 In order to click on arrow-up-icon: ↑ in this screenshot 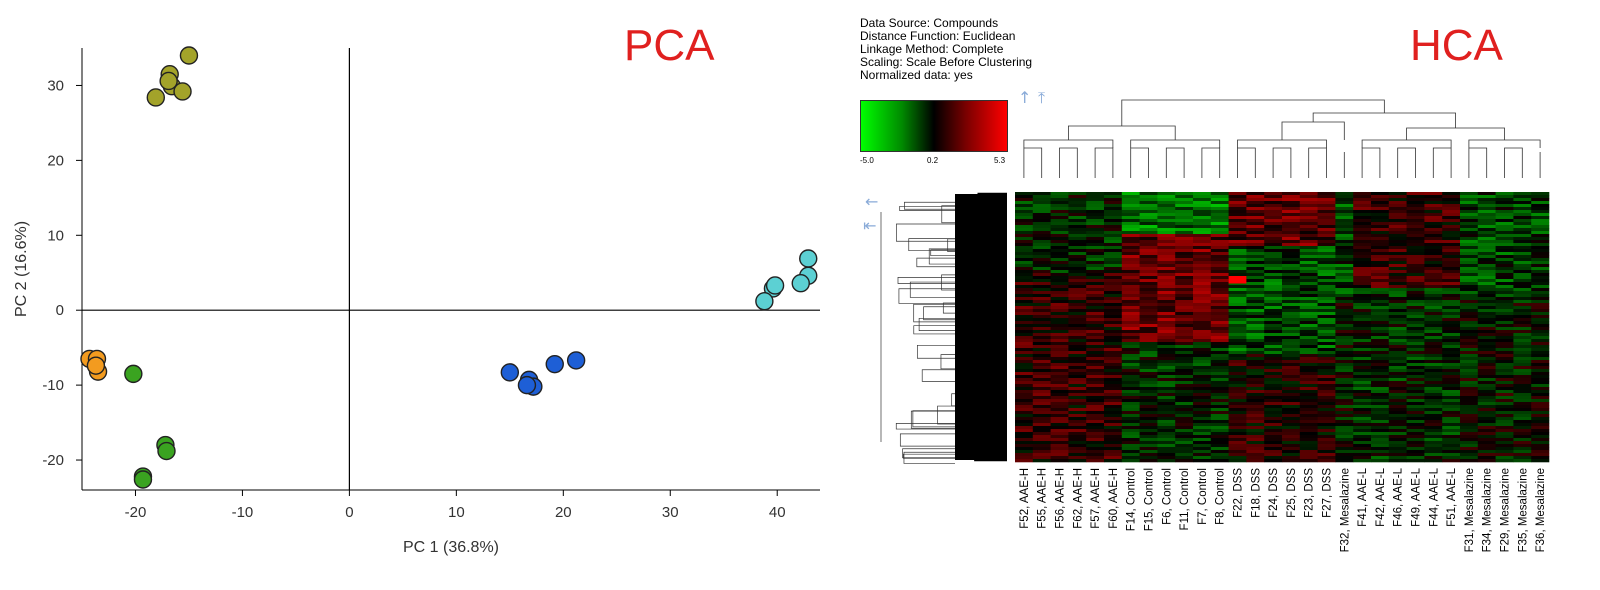, I will do `click(1025, 97)`.